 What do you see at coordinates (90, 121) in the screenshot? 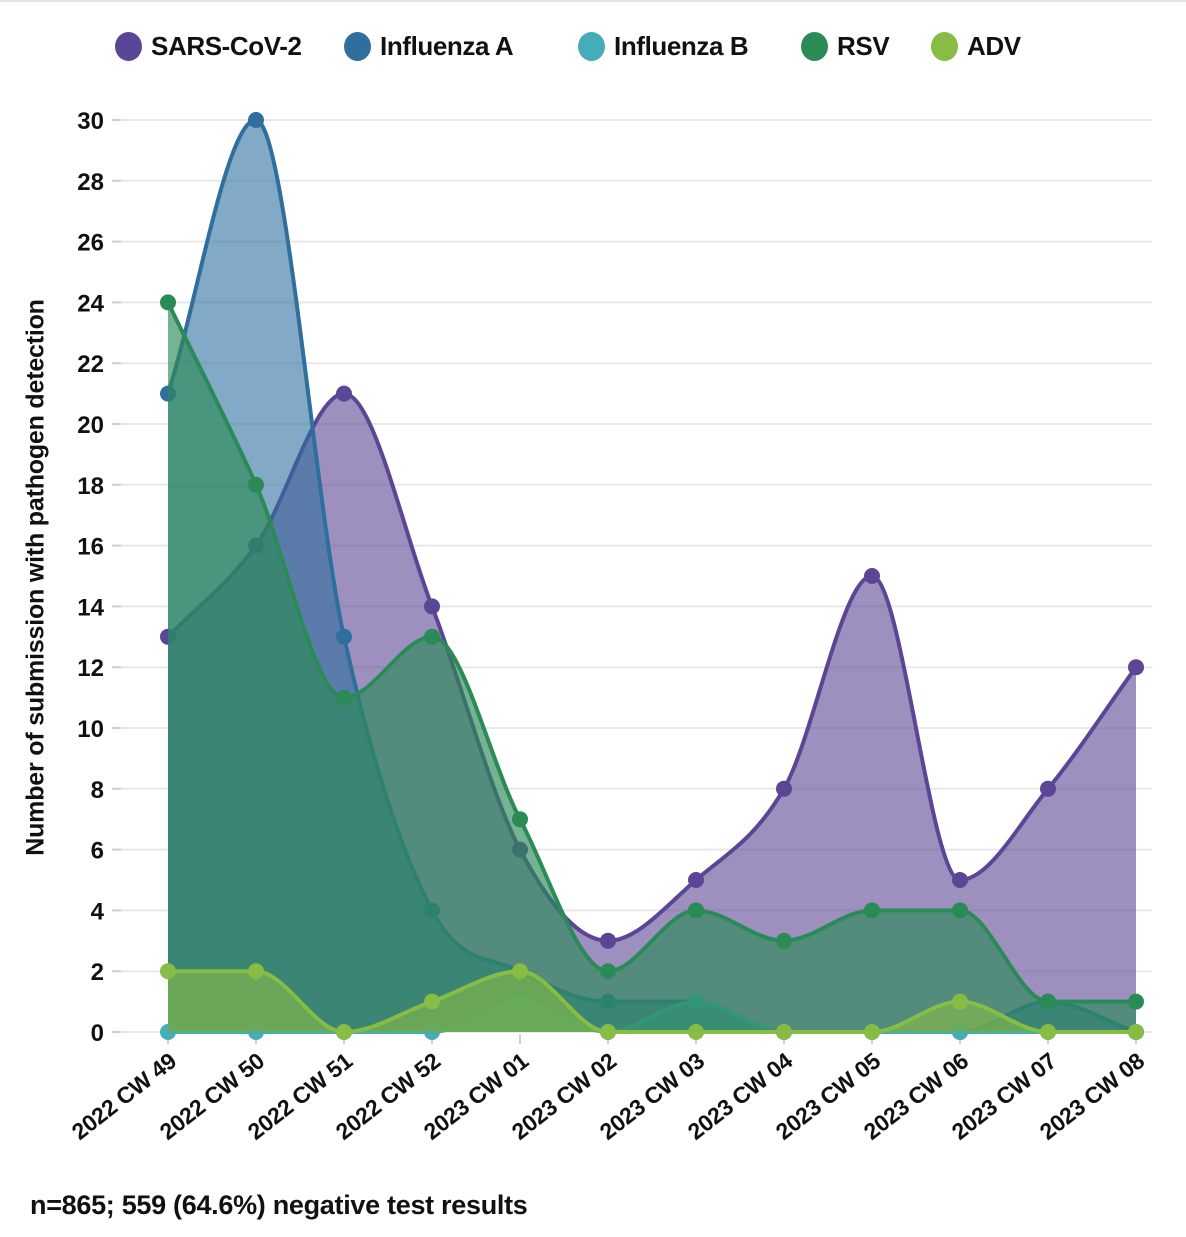
I see `y-tick-label: 30` at bounding box center [90, 121].